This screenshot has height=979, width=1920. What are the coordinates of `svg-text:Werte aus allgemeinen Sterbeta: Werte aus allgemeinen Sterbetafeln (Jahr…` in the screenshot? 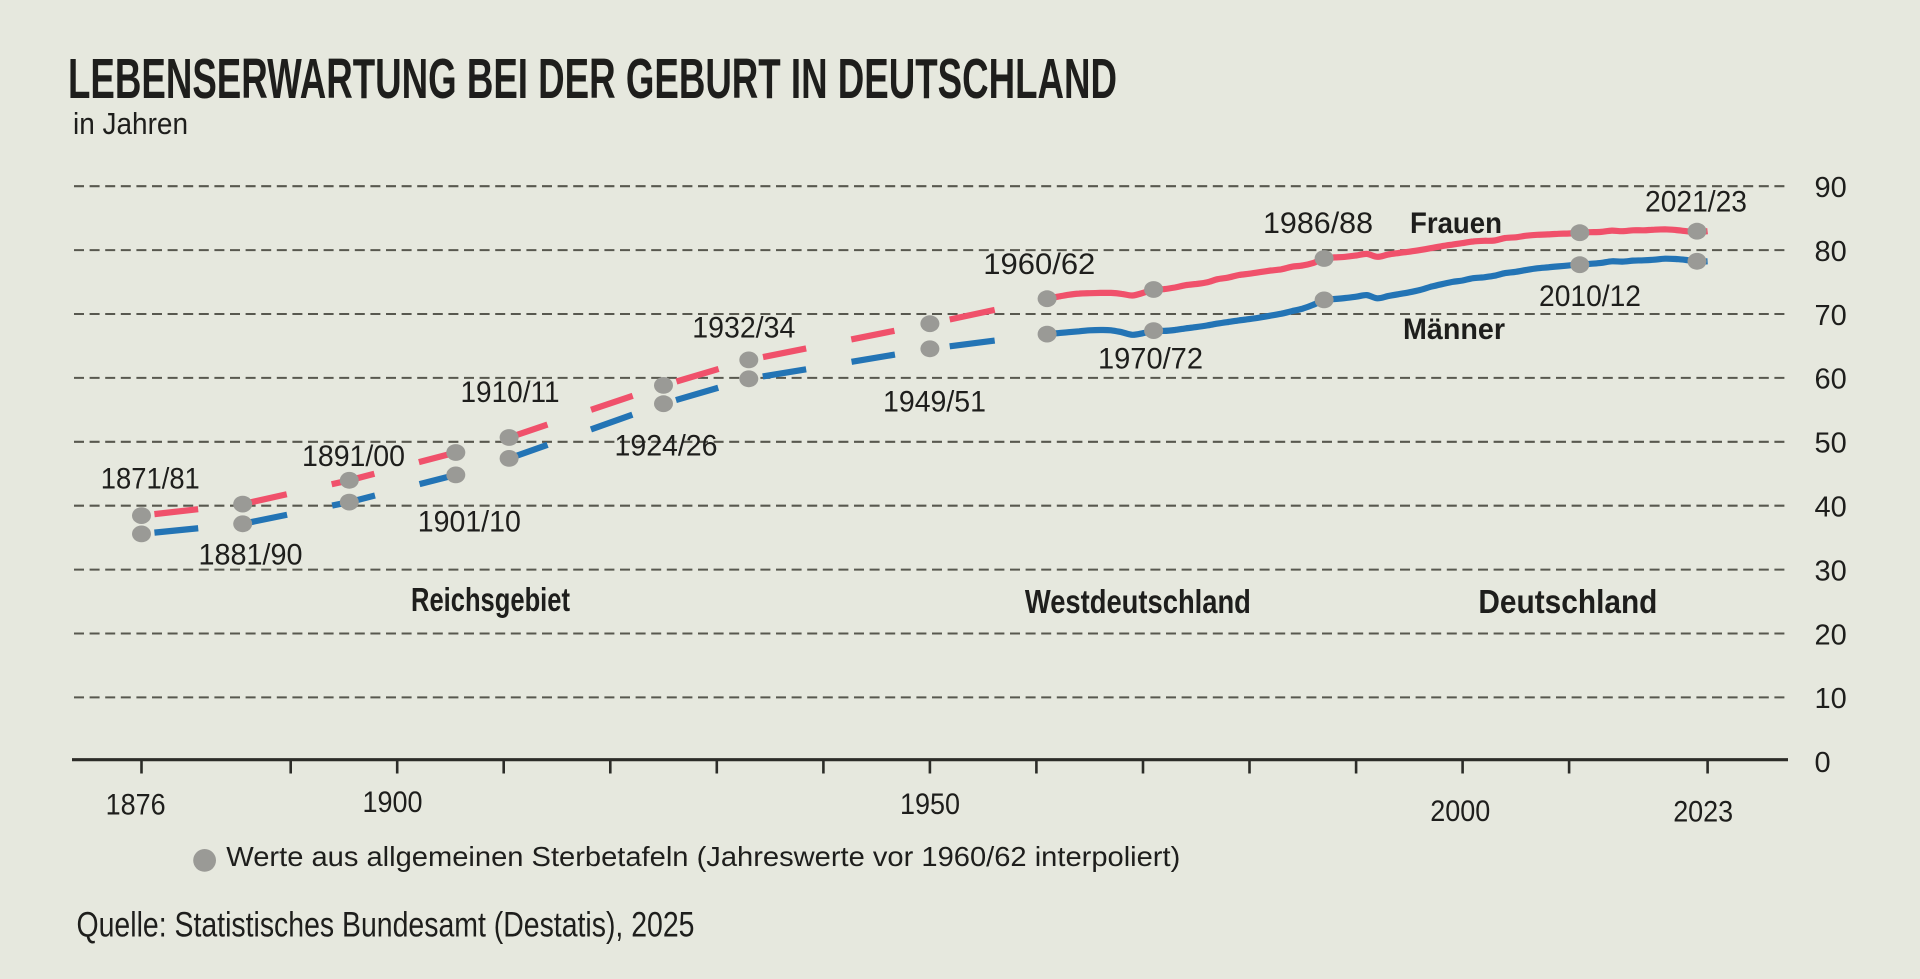 It's located at (703, 856).